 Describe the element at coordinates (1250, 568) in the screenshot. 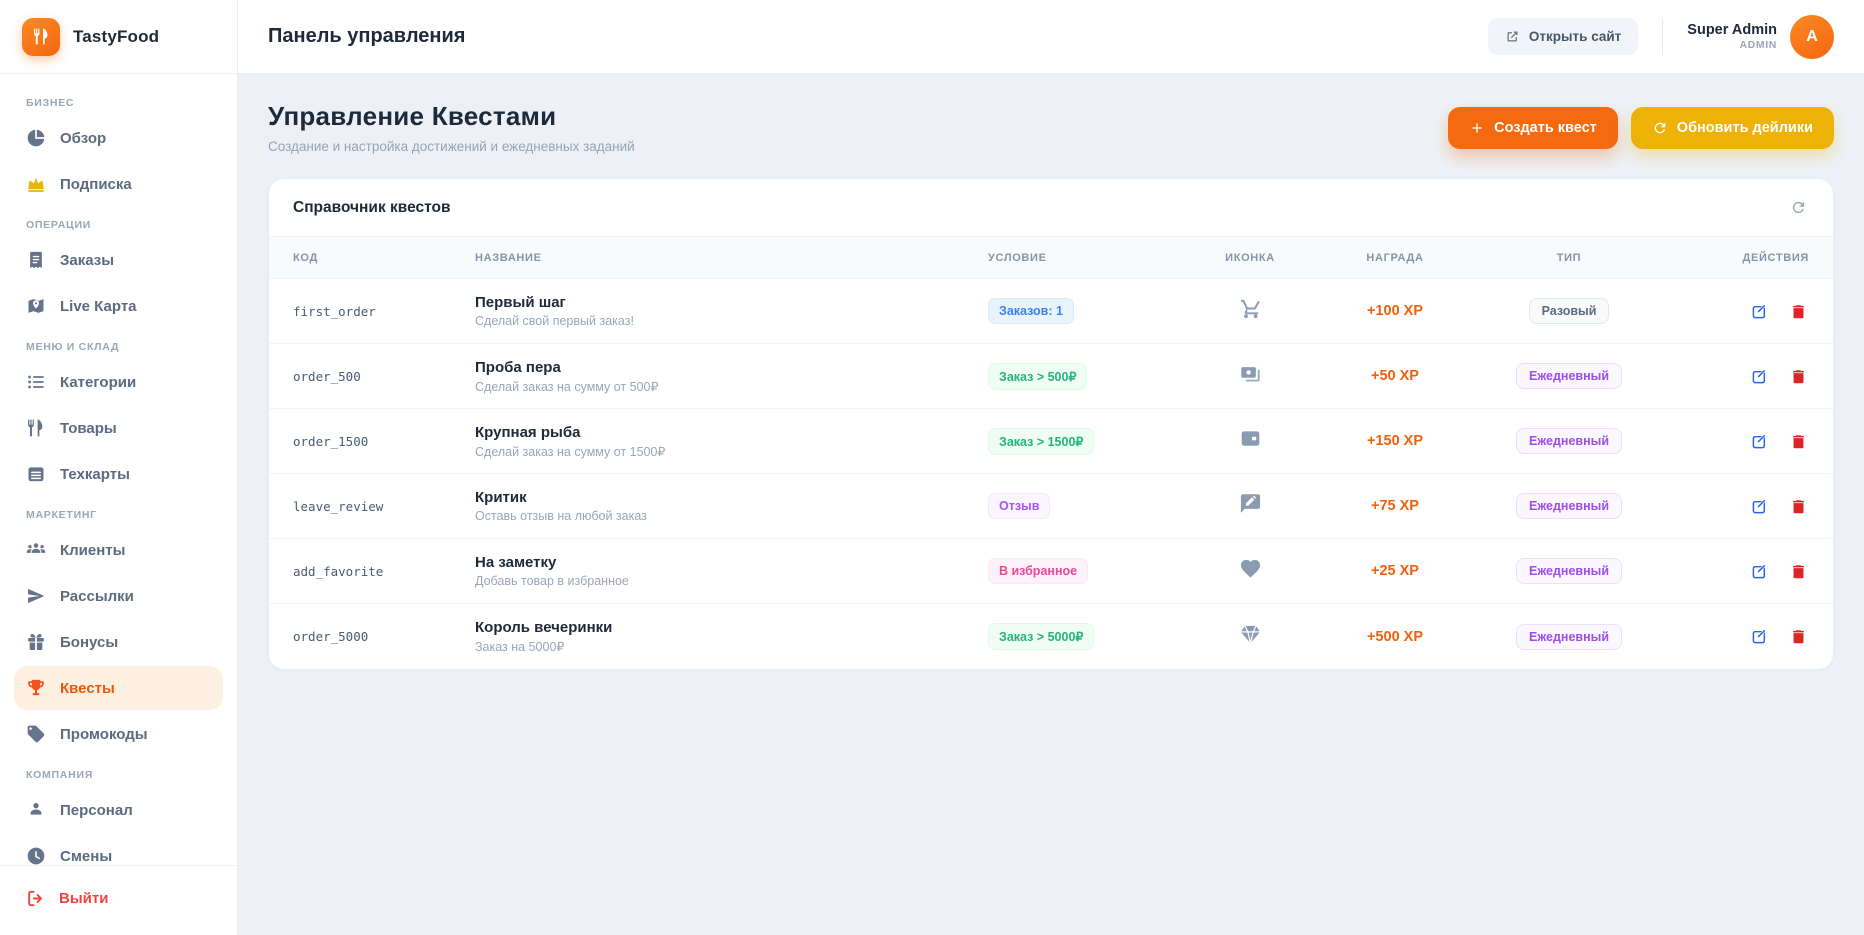

I see `heart-icon` at that location.